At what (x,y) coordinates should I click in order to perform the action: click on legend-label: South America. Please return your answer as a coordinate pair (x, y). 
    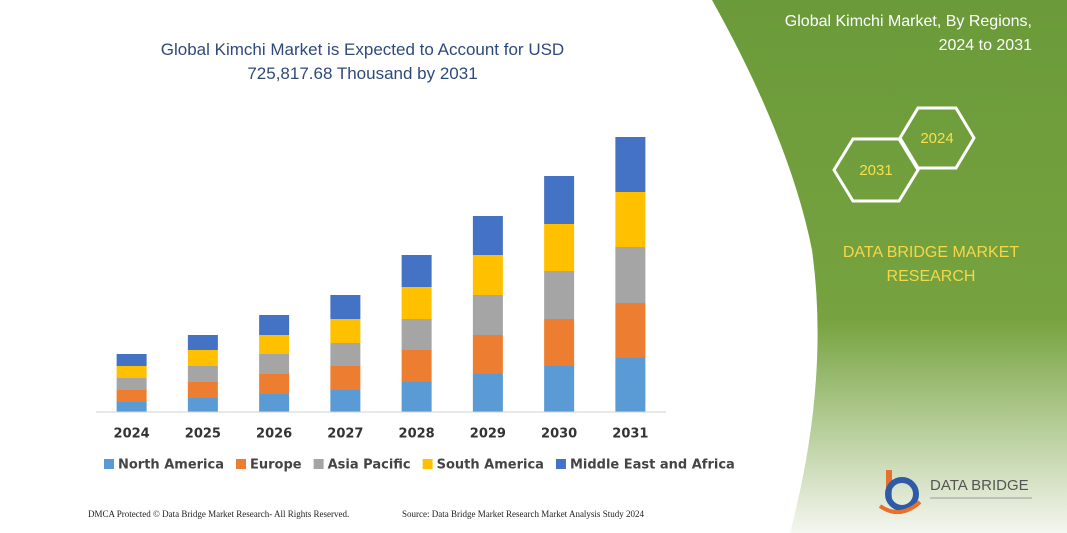
    Looking at the image, I should click on (490, 465).